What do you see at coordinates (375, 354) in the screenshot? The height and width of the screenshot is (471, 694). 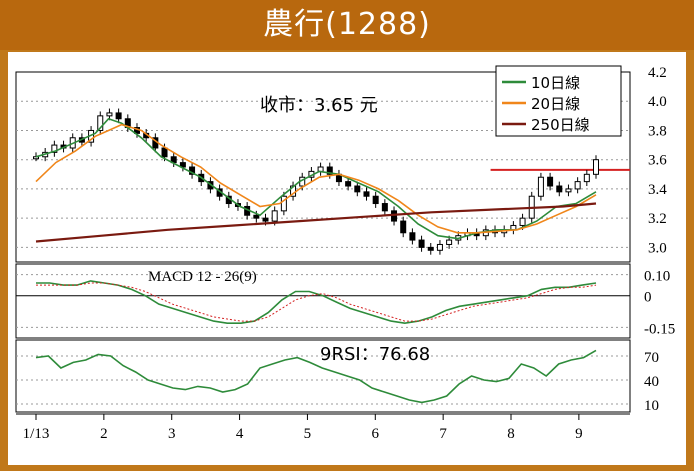 I see `rsi-label: 9RSI：76.68` at bounding box center [375, 354].